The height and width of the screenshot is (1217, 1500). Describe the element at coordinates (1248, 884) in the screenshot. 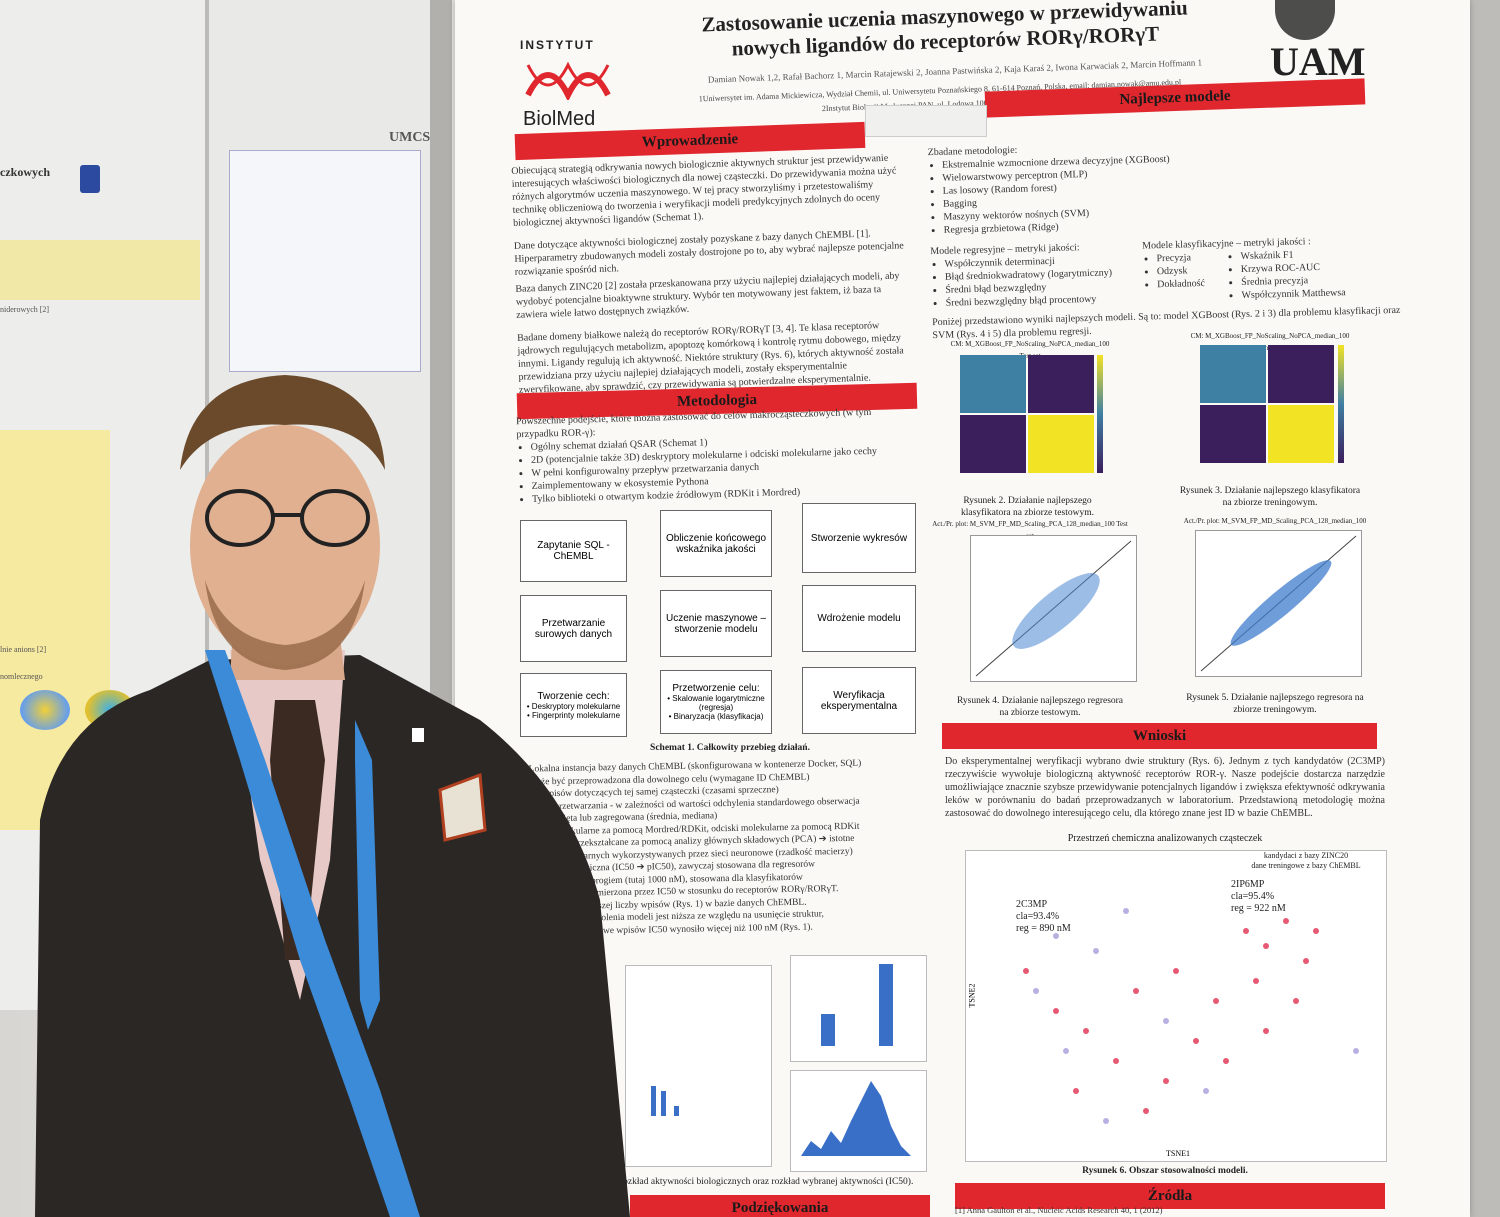

I see `mol2-name: 2IP6MP` at that location.